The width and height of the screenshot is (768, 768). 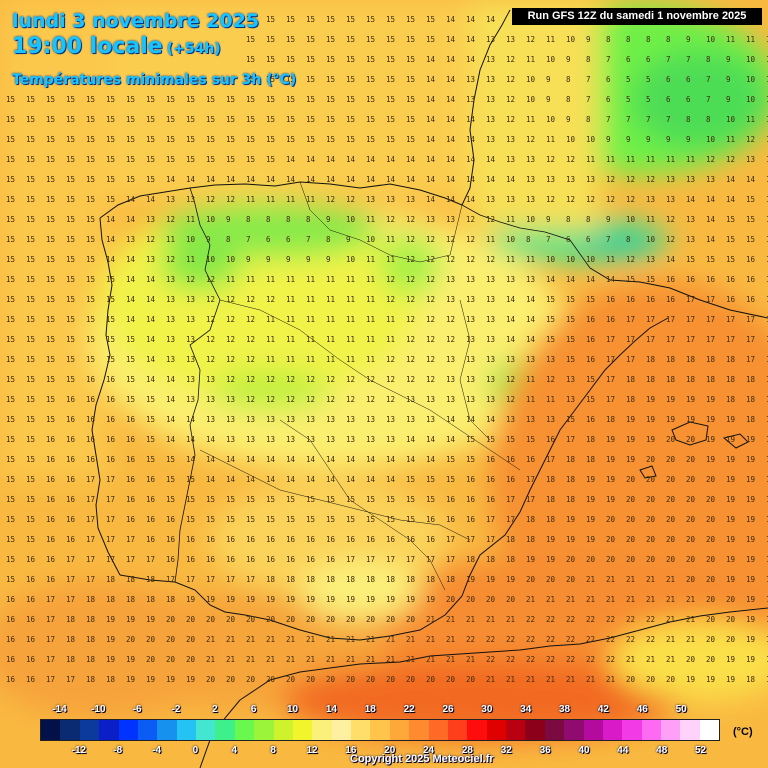 I want to click on grid-value: 9, so click(x=268, y=259).